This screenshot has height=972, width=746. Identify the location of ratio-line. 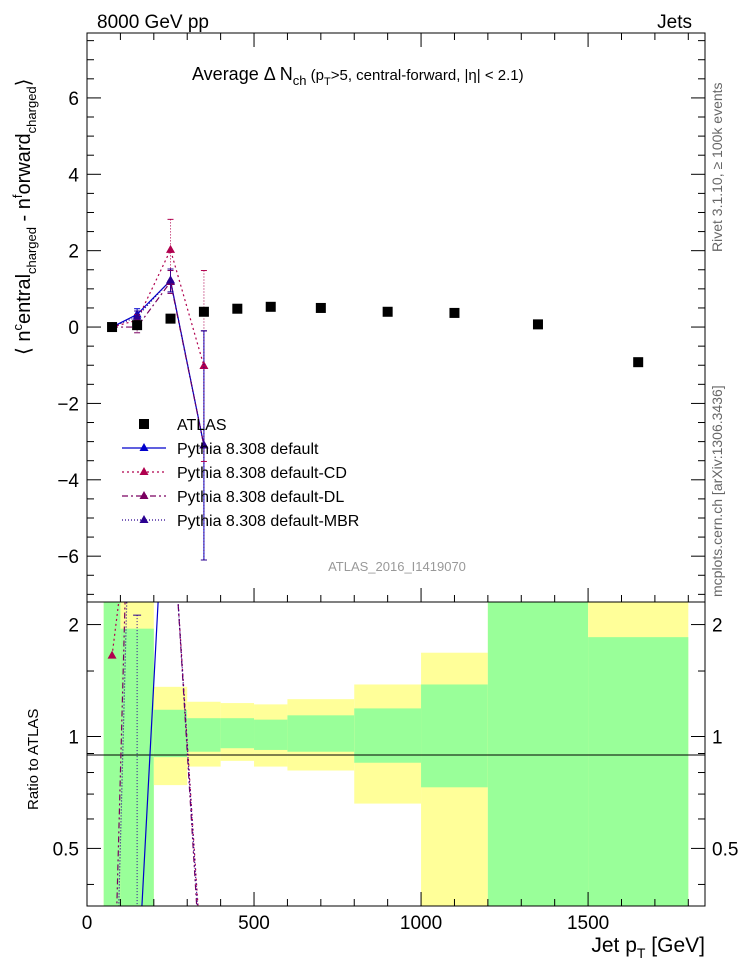
(150, 754).